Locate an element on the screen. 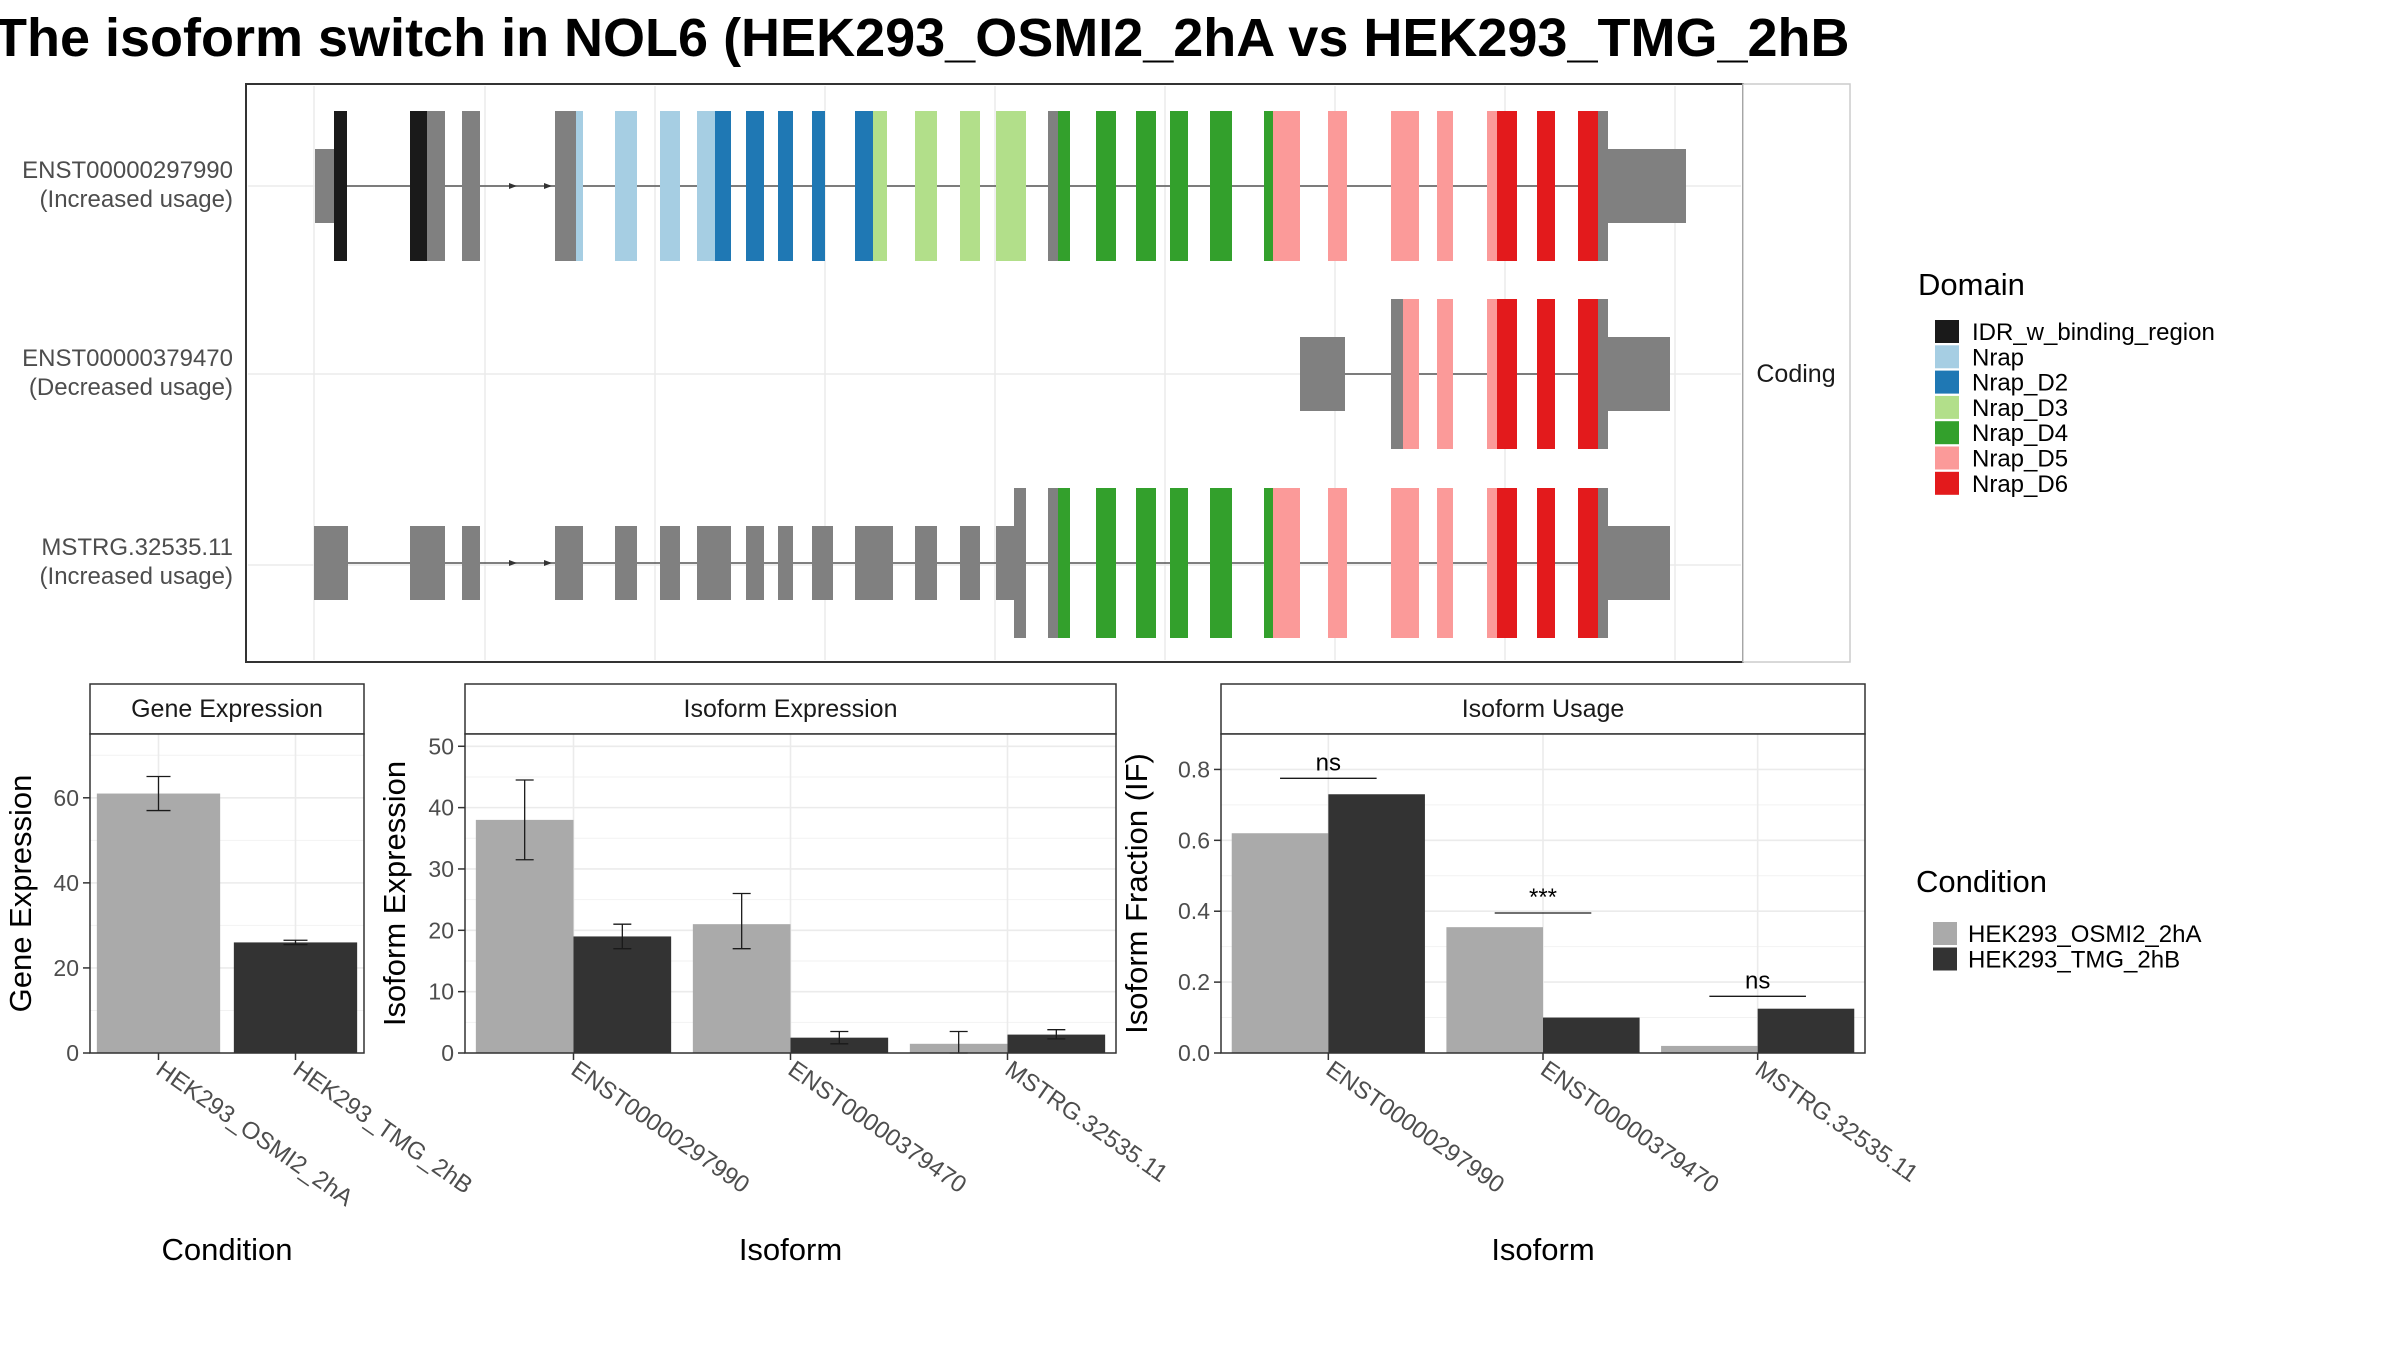 This screenshot has width=2400, height=1350. x-axis-title: Isoform is located at coordinates (1542, 1249).